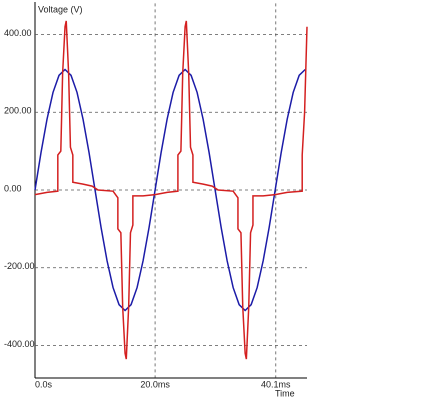 Image resolution: width=421 pixels, height=400 pixels. What do you see at coordinates (60, 9) in the screenshot?
I see `y-axis-label: Voltage (V)` at bounding box center [60, 9].